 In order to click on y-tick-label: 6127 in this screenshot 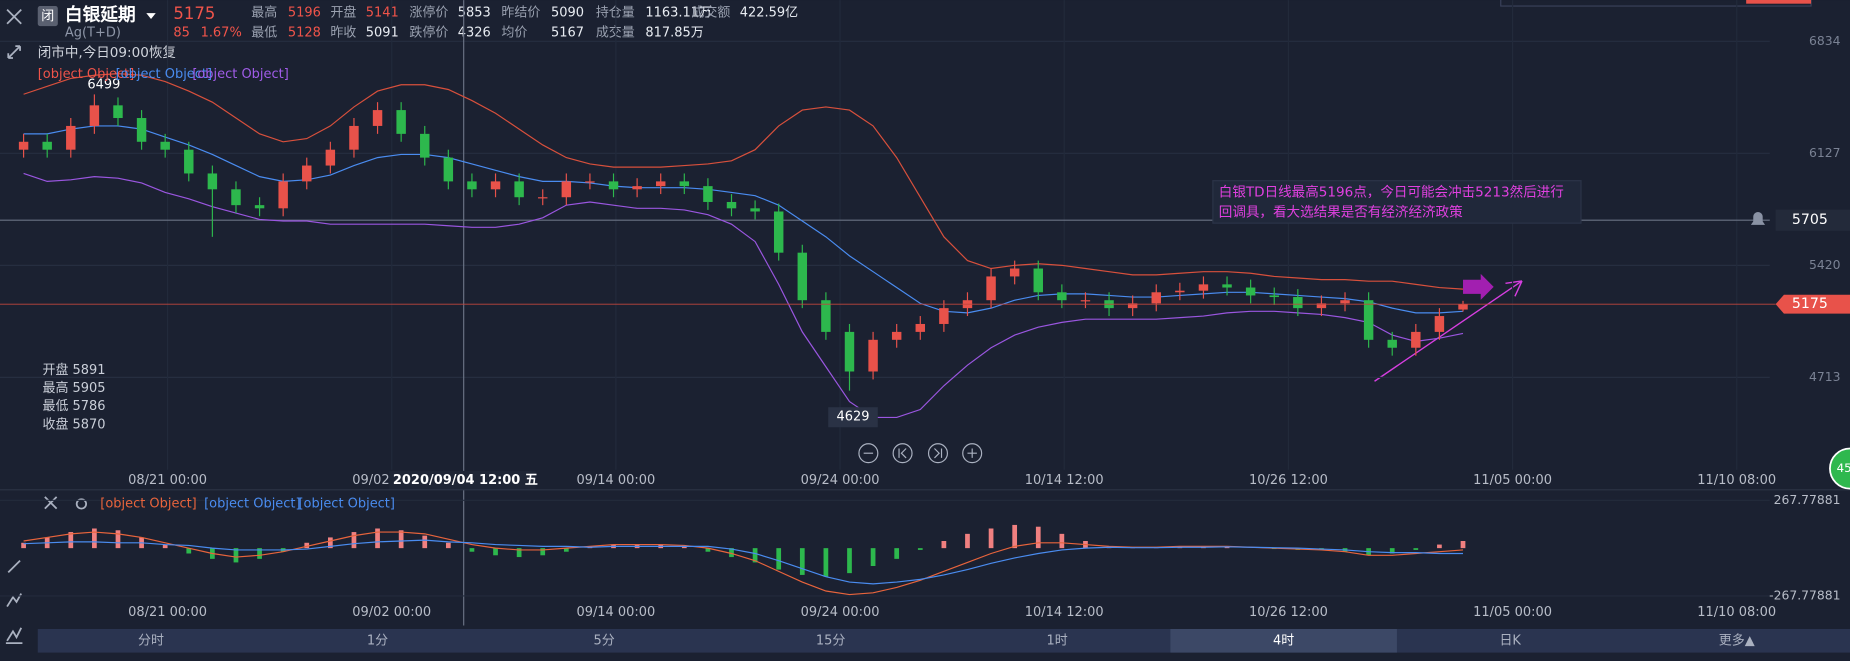, I will do `click(1825, 153)`.